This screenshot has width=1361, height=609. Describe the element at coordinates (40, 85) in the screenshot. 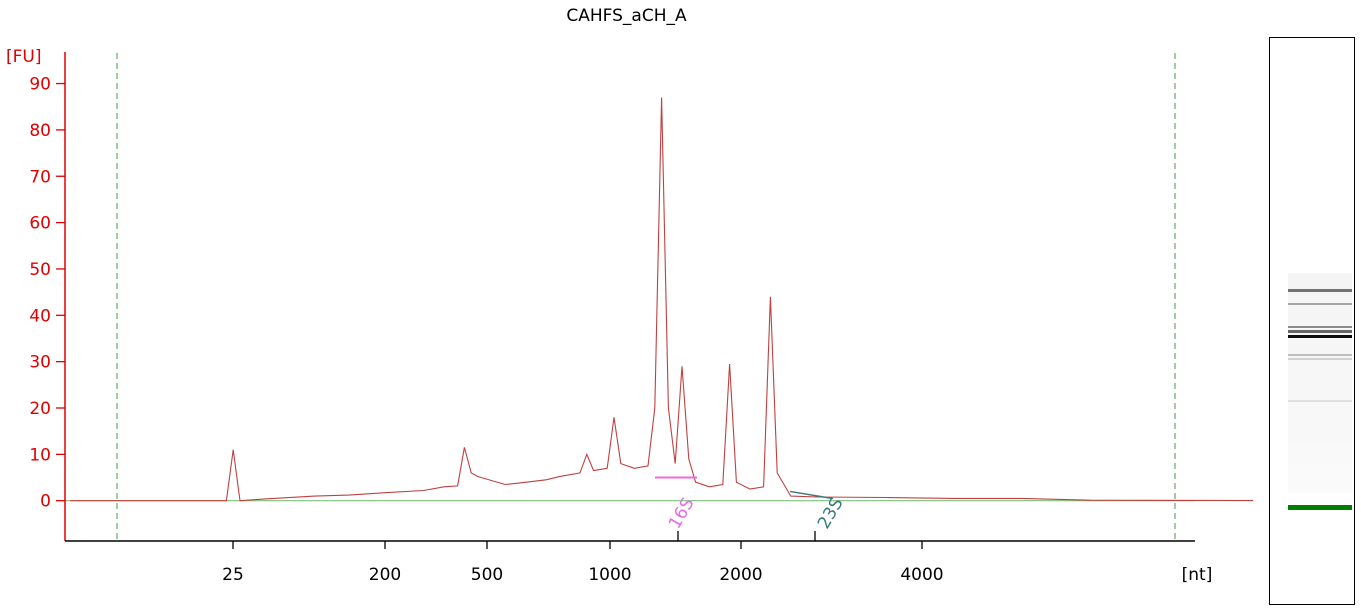

I see `y-tick-label: 90` at that location.